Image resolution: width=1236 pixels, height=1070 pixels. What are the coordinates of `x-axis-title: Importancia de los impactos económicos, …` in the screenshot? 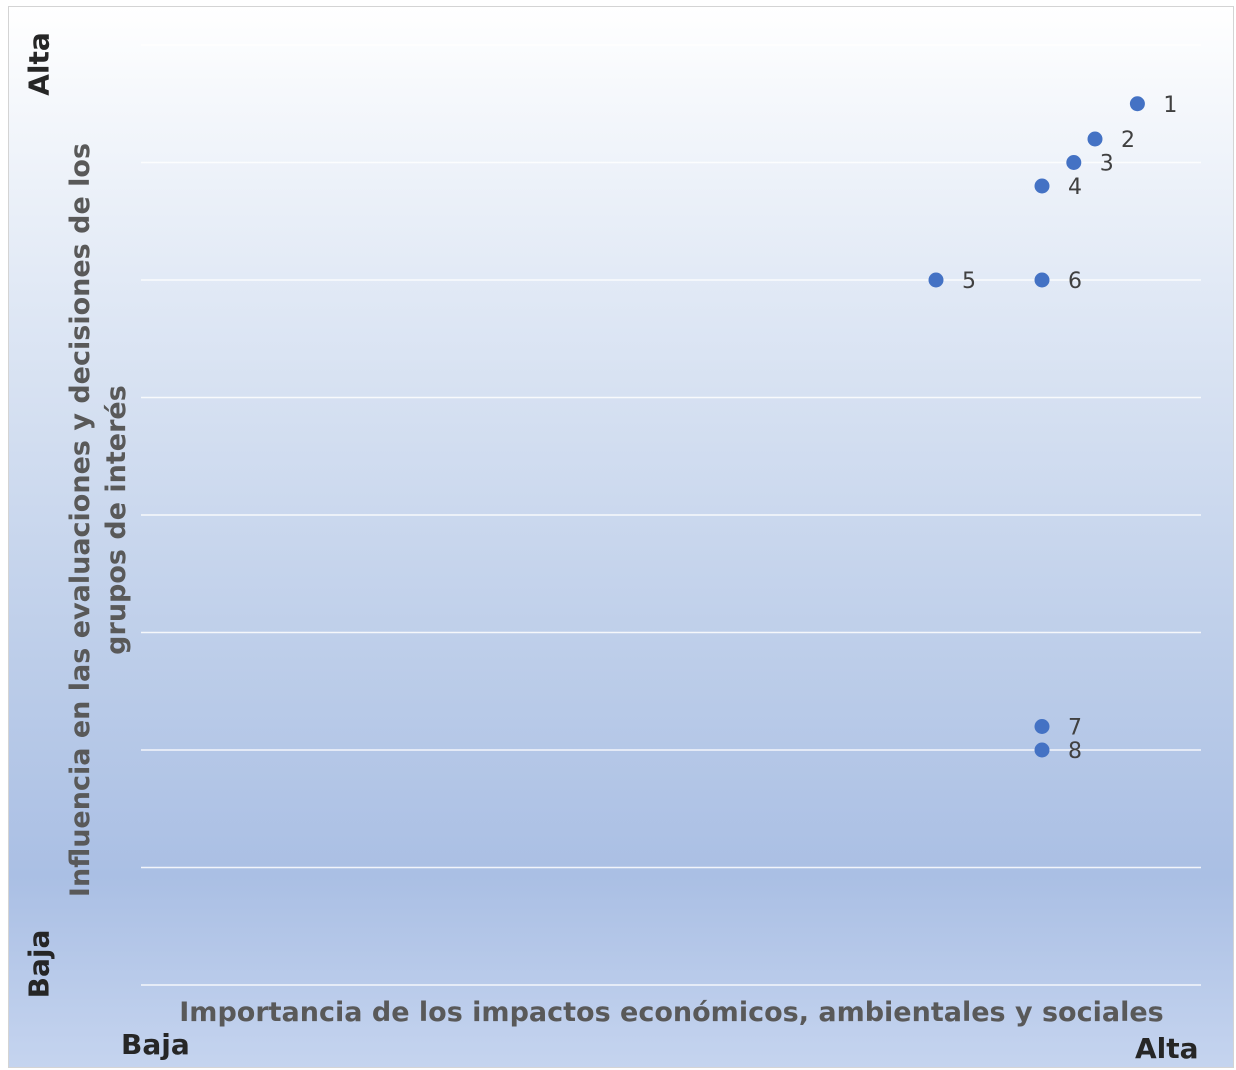 It's located at (671, 1012).